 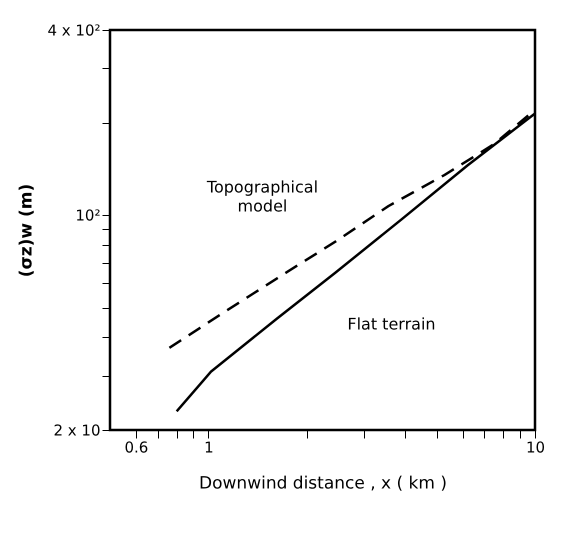 I want to click on y-axis-title: (σz)w (m), so click(x=26, y=231).